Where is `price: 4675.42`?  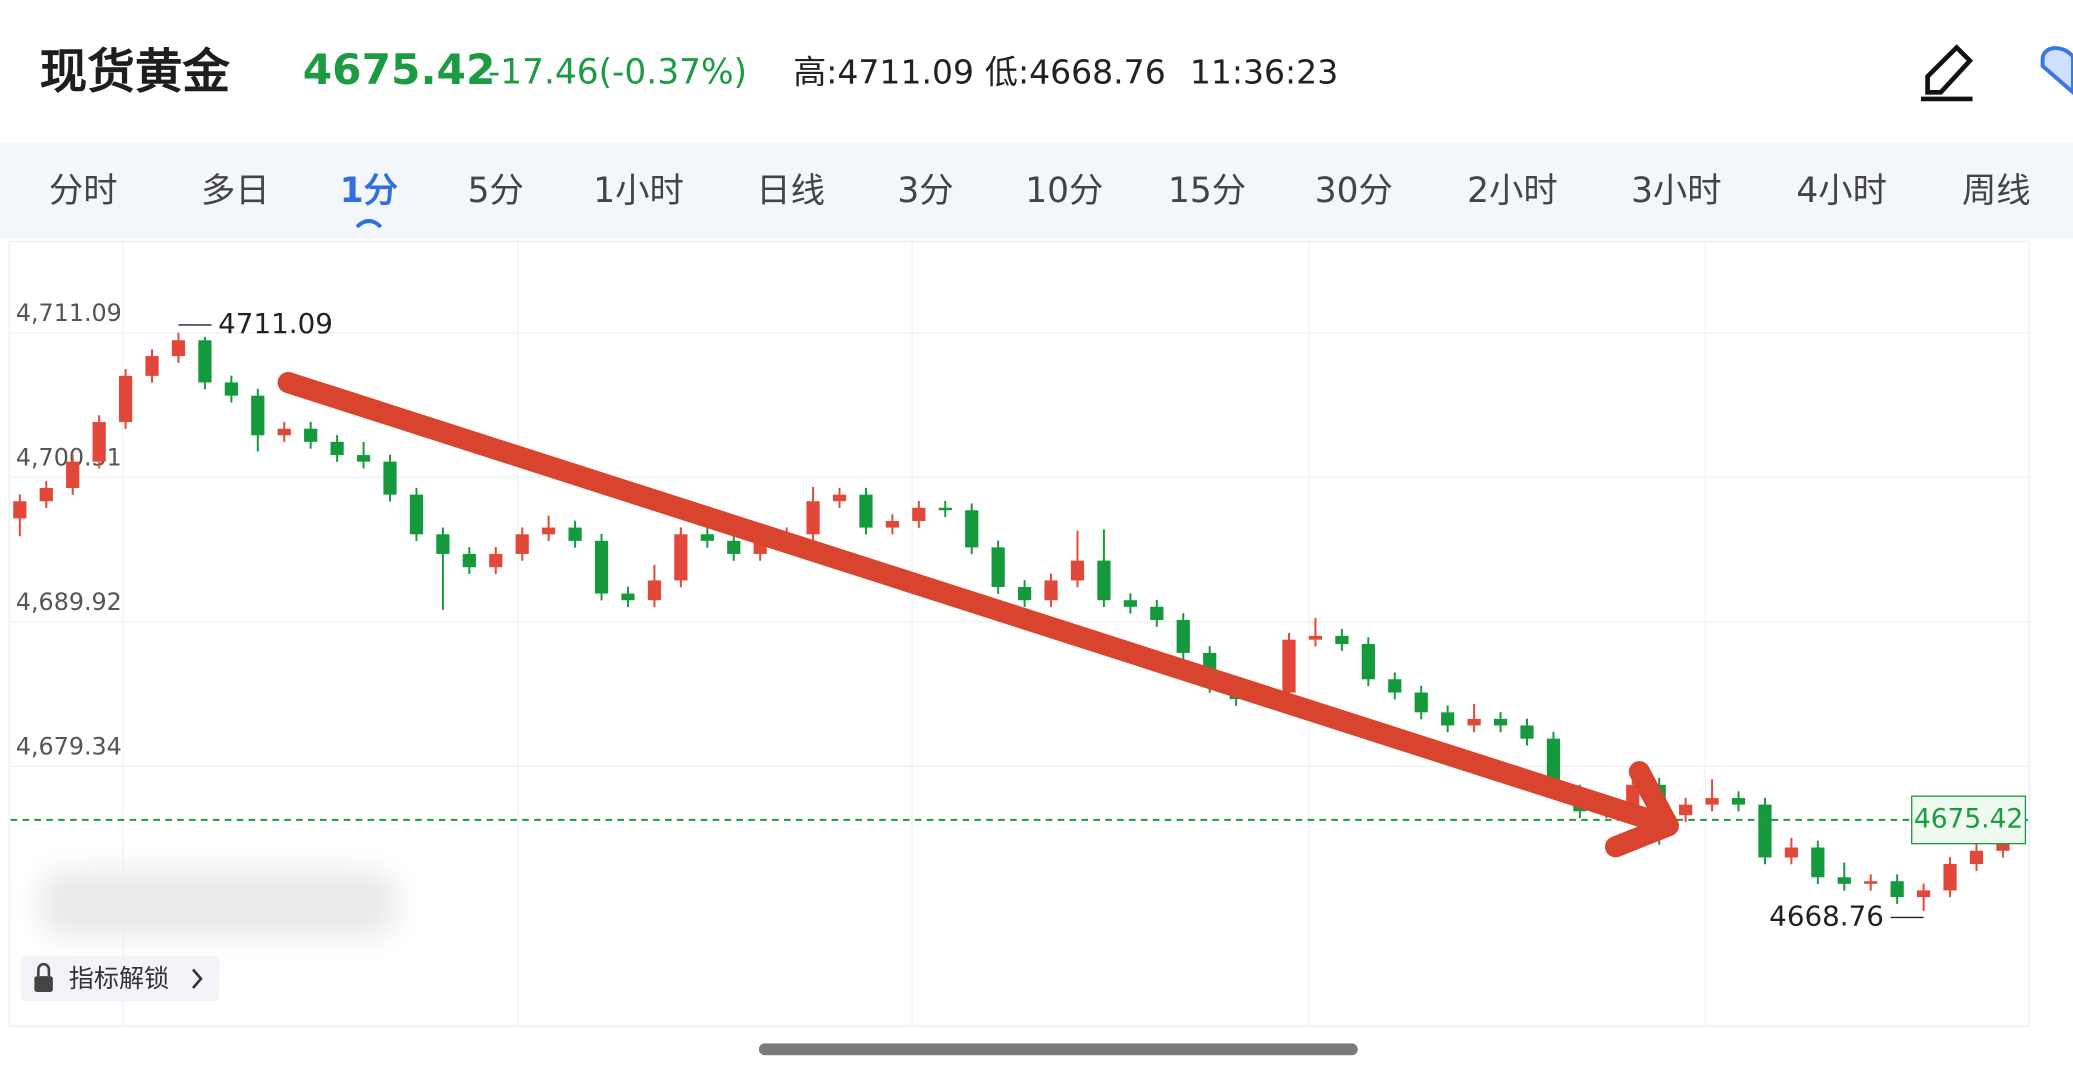 price: 4675.42 is located at coordinates (399, 69).